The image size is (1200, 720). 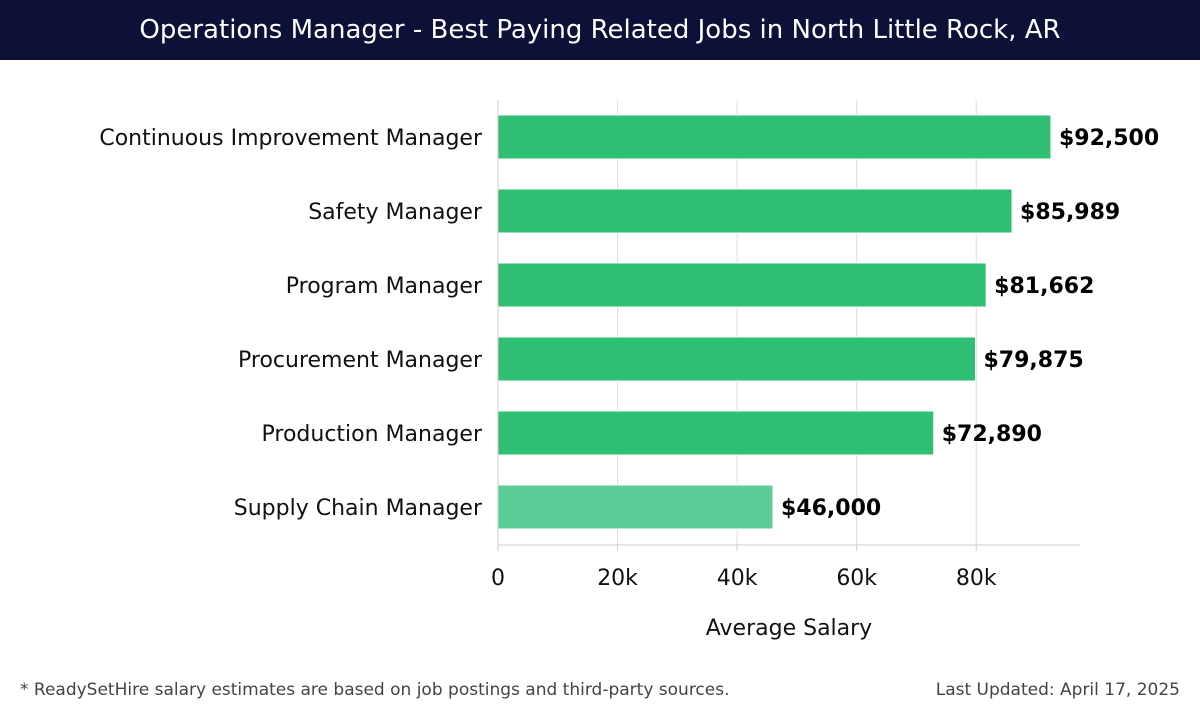 I want to click on category-label: Program Manager, so click(x=384, y=286).